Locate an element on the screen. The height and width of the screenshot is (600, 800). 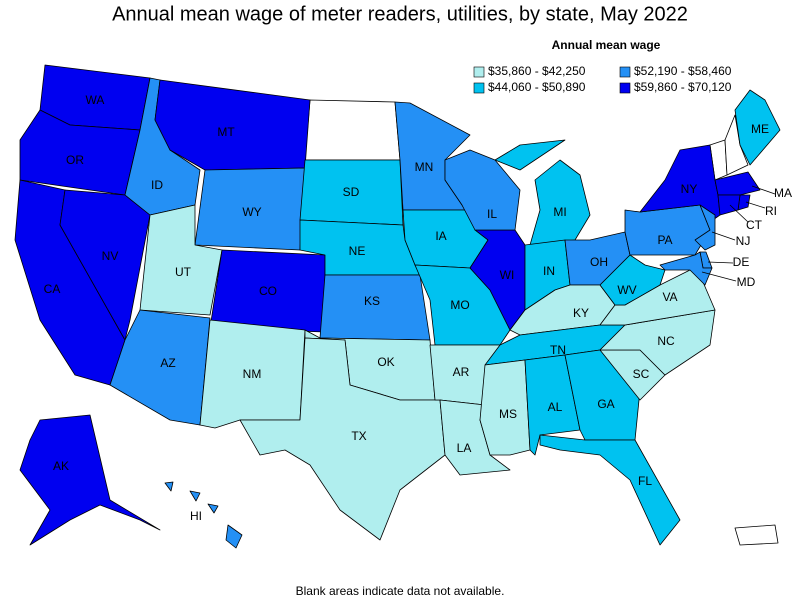
state-label: NM is located at coordinates (252, 374).